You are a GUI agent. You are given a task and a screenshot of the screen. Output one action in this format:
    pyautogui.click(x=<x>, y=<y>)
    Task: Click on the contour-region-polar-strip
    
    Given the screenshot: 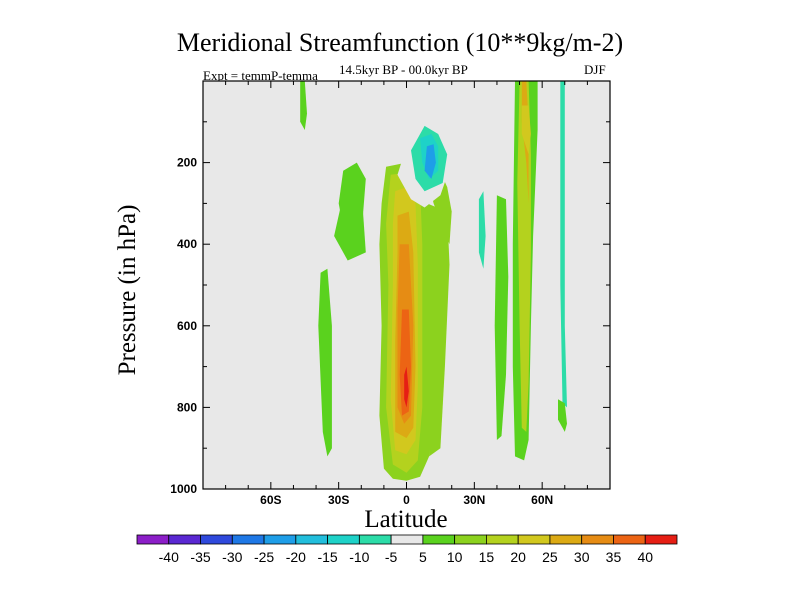 What is the action you would take?
    pyautogui.click(x=303, y=105)
    